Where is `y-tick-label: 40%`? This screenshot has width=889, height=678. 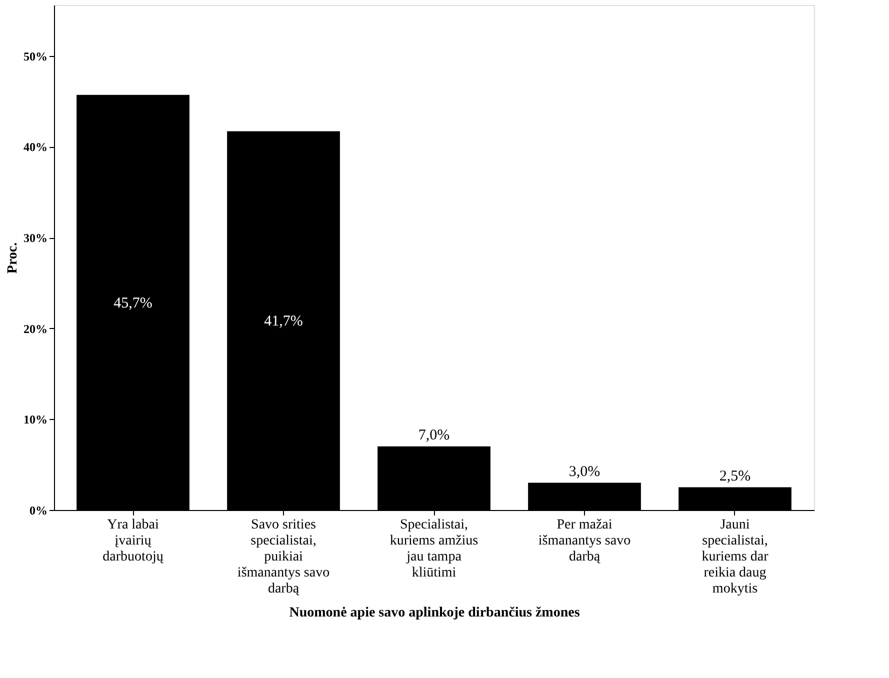
y-tick-label: 40% is located at coordinates (36, 147).